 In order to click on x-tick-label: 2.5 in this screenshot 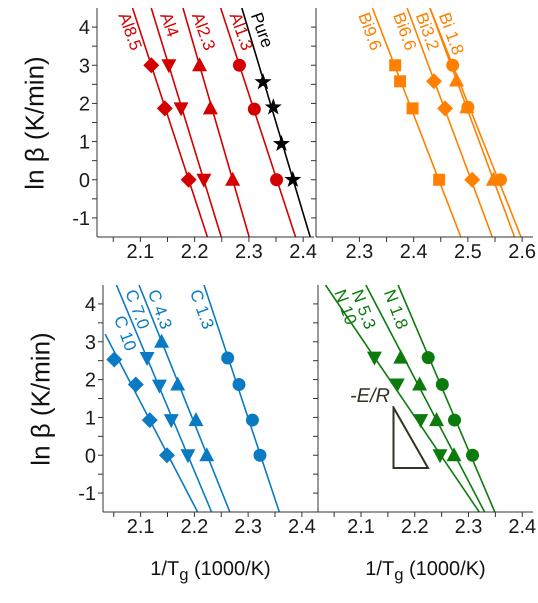, I will do `click(468, 252)`.